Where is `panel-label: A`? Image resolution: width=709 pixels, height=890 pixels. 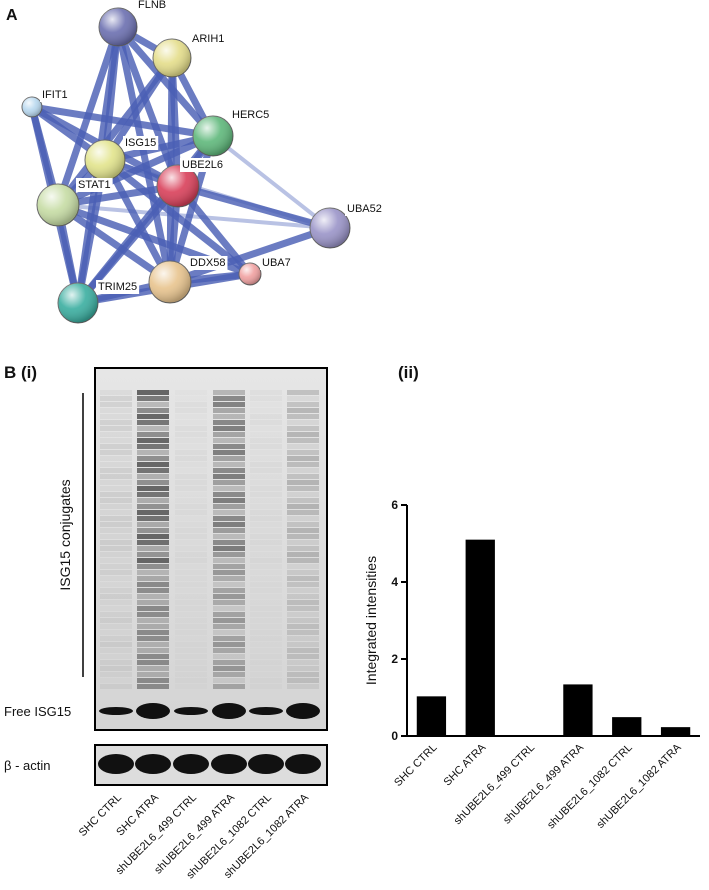
panel-label: A is located at coordinates (12, 15).